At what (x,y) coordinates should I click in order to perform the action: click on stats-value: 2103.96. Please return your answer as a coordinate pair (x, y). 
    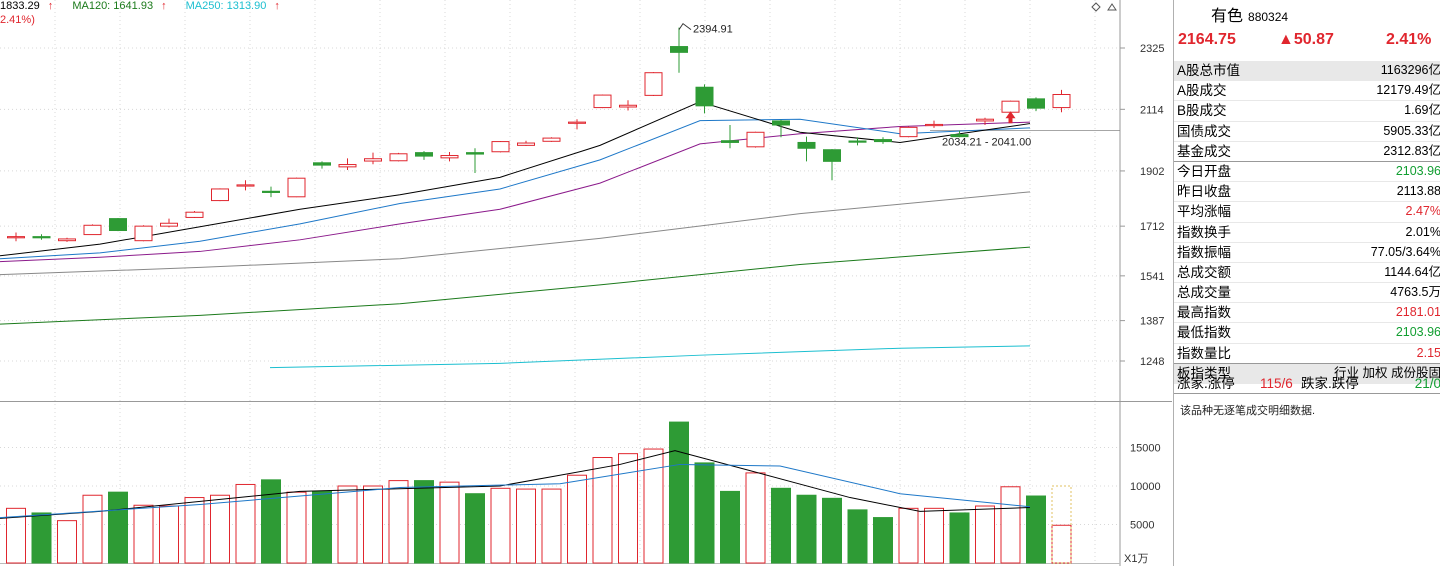
    Looking at the image, I should click on (1417, 170).